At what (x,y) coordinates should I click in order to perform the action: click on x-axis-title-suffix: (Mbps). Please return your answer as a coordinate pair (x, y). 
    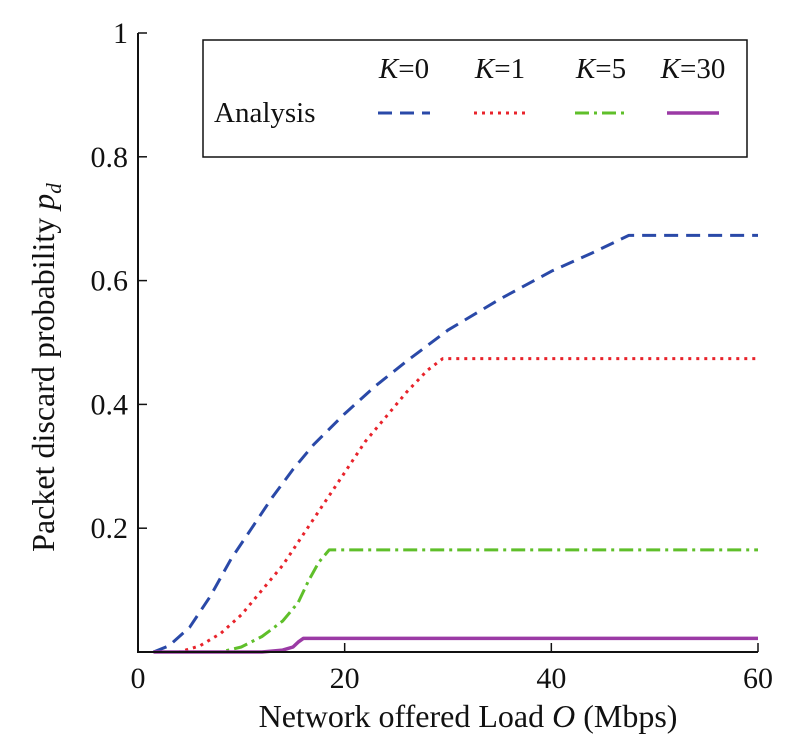
    Looking at the image, I should click on (626, 716).